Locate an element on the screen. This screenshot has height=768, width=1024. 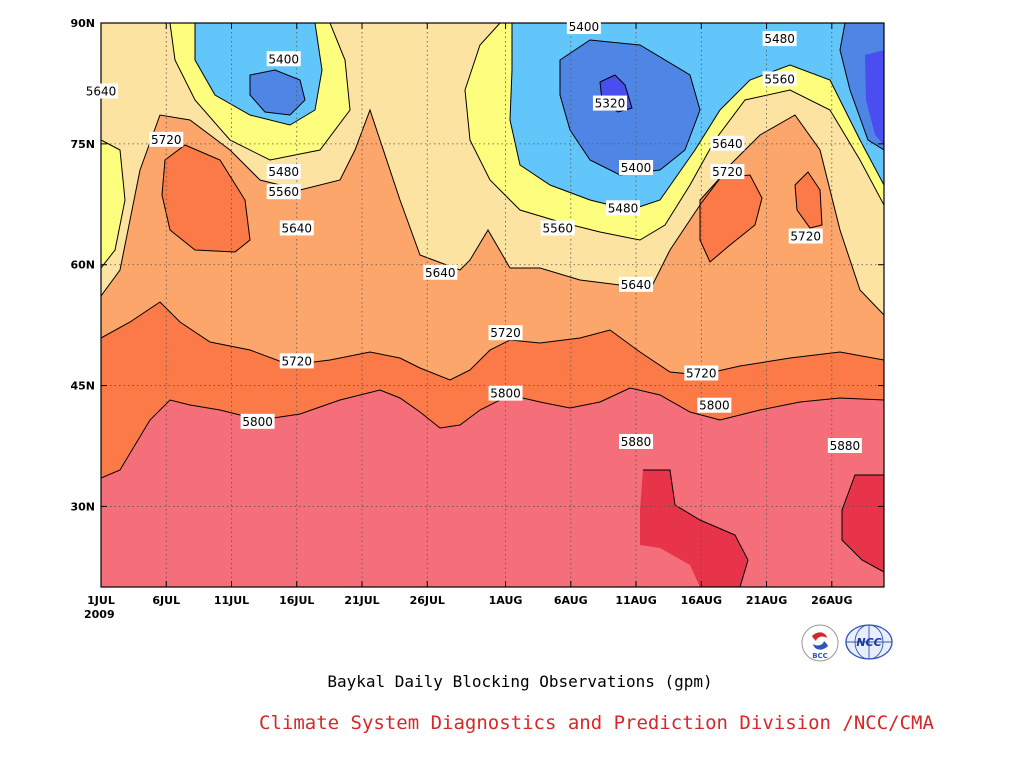
high-5880-mid is located at coordinates (694, 528).